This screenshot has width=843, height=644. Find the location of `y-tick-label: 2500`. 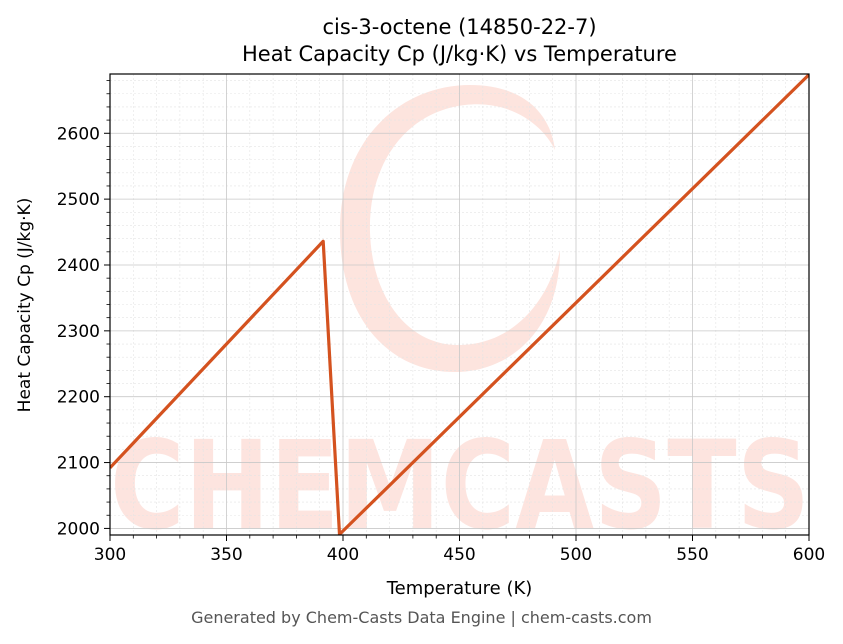

y-tick-label: 2500 is located at coordinates (78, 200).